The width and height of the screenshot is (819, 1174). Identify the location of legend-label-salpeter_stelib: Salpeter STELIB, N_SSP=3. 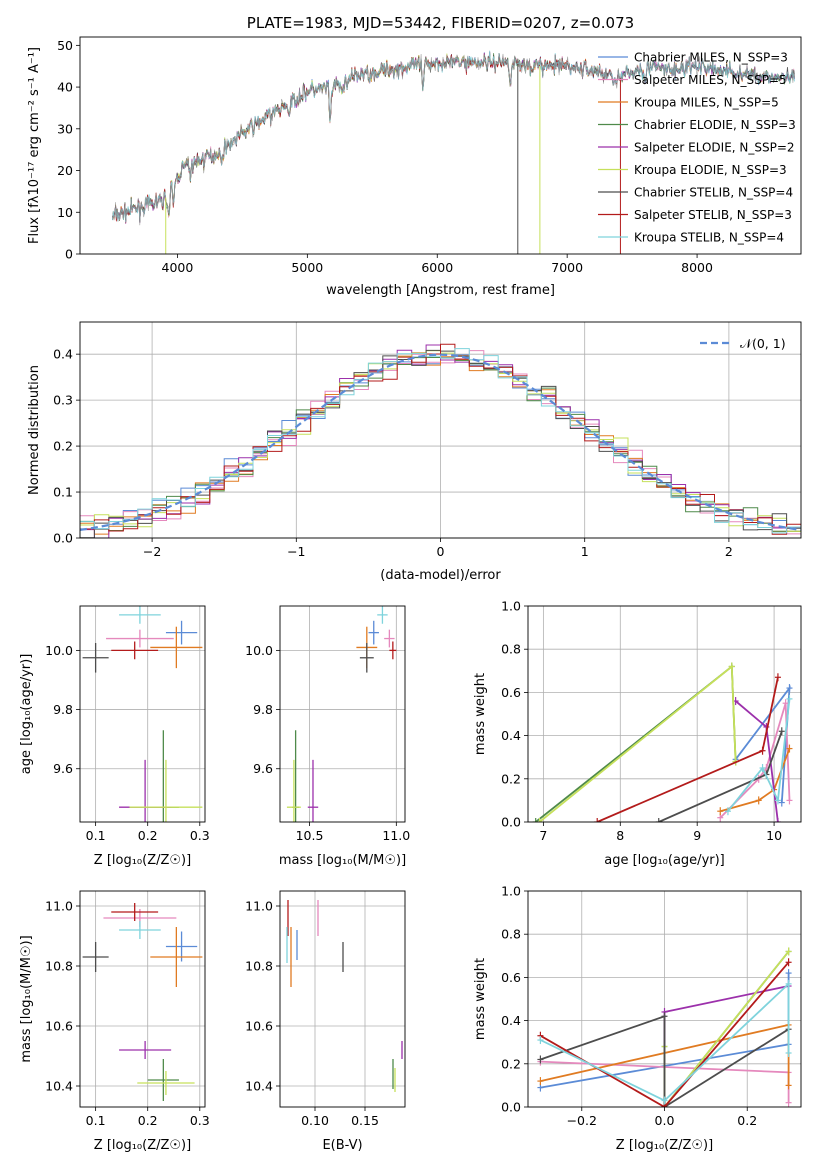
(713, 215).